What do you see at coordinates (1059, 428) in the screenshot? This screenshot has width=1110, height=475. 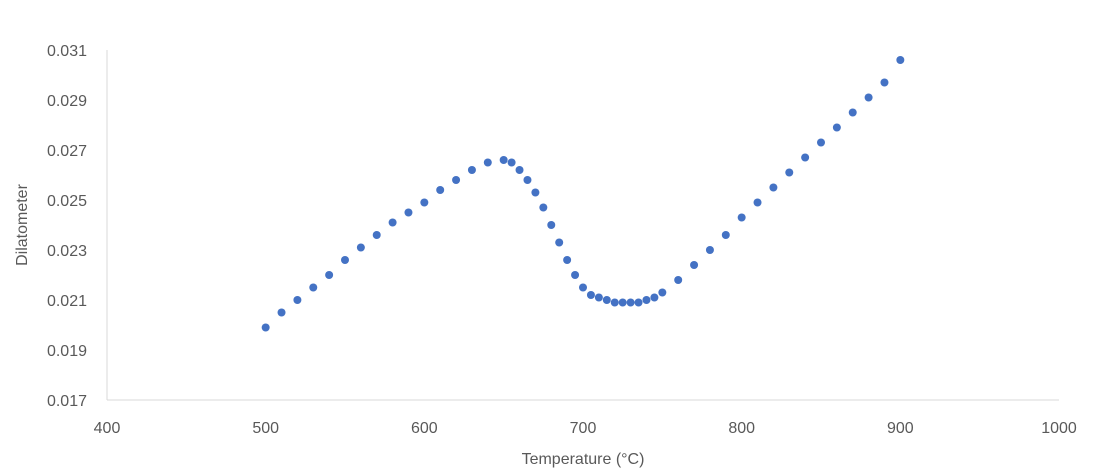 I see `x-tick-label: 1000` at bounding box center [1059, 428].